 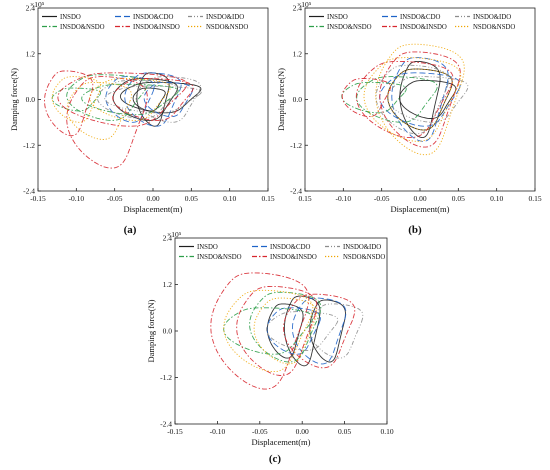 What do you see at coordinates (115, 198) in the screenshot?
I see `x-tick-label: -0.05` at bounding box center [115, 198].